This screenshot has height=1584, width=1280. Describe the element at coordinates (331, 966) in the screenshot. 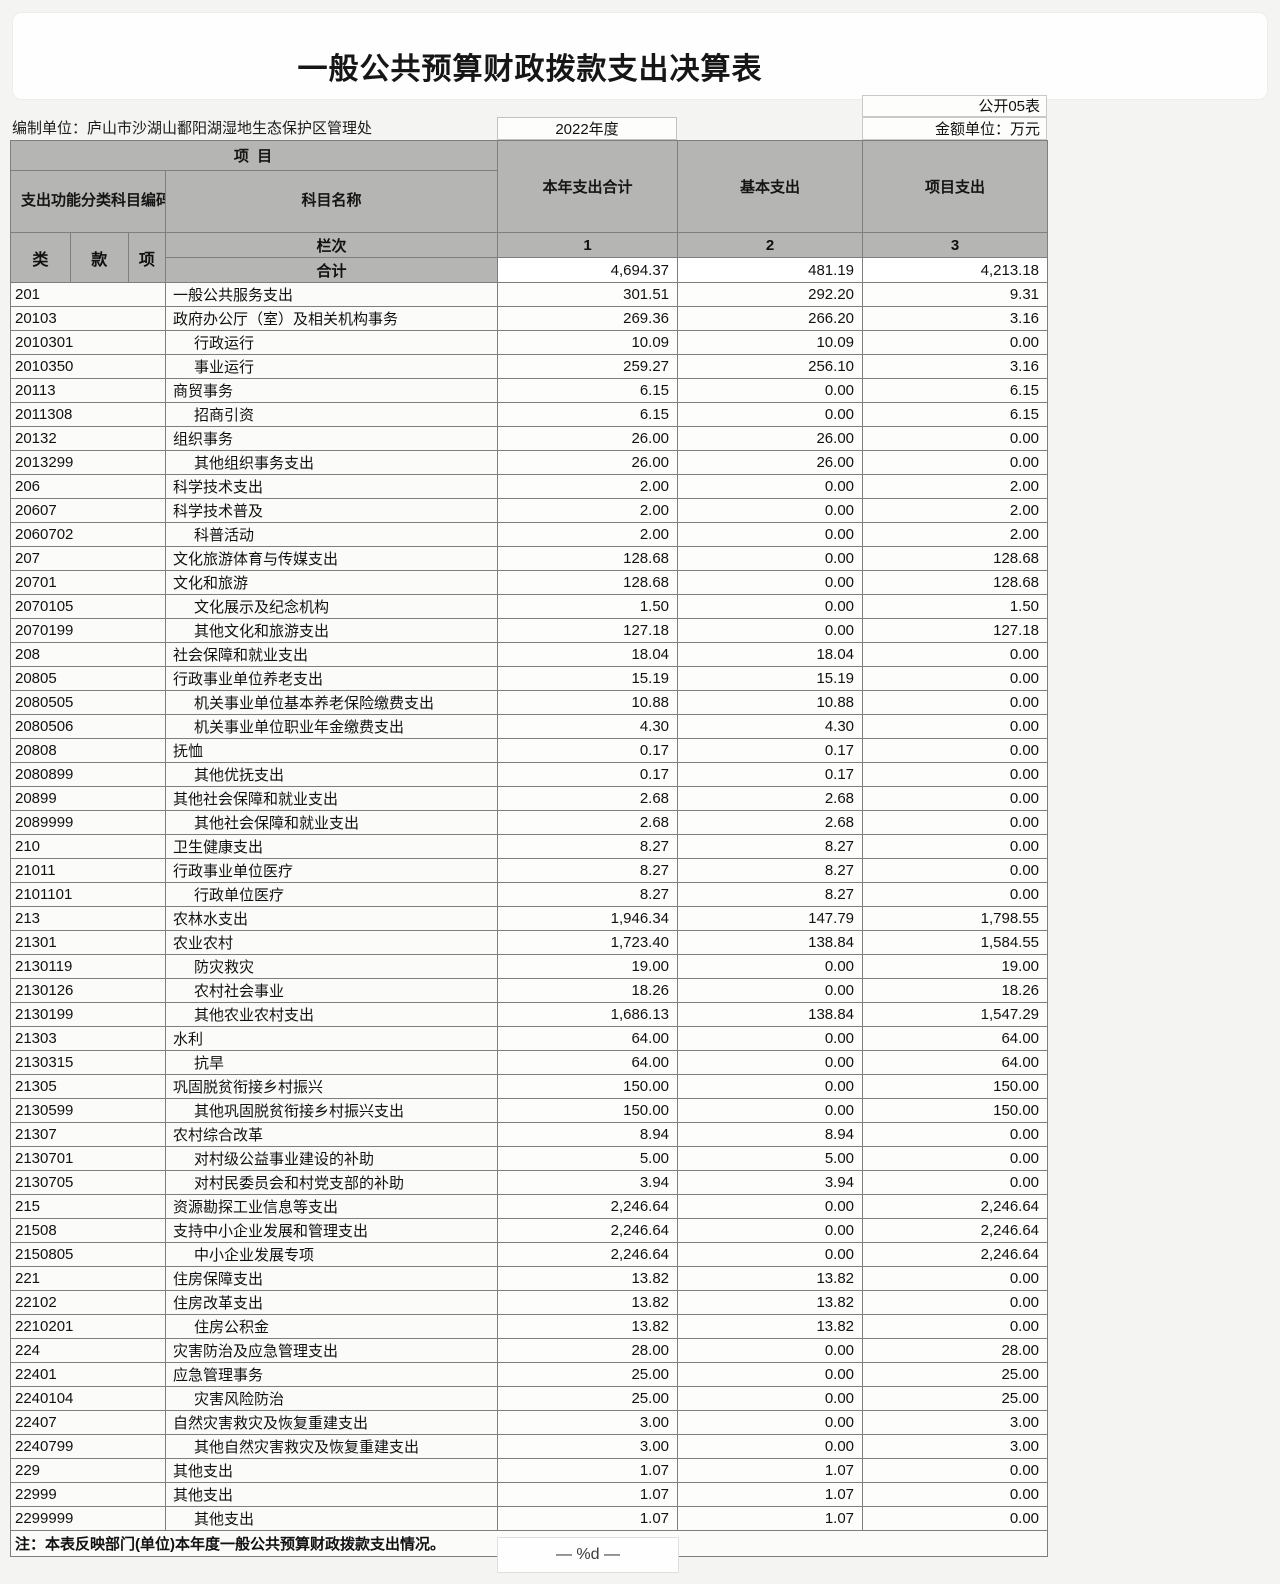

I see `row-subject-name: 防灾救灾` at that location.